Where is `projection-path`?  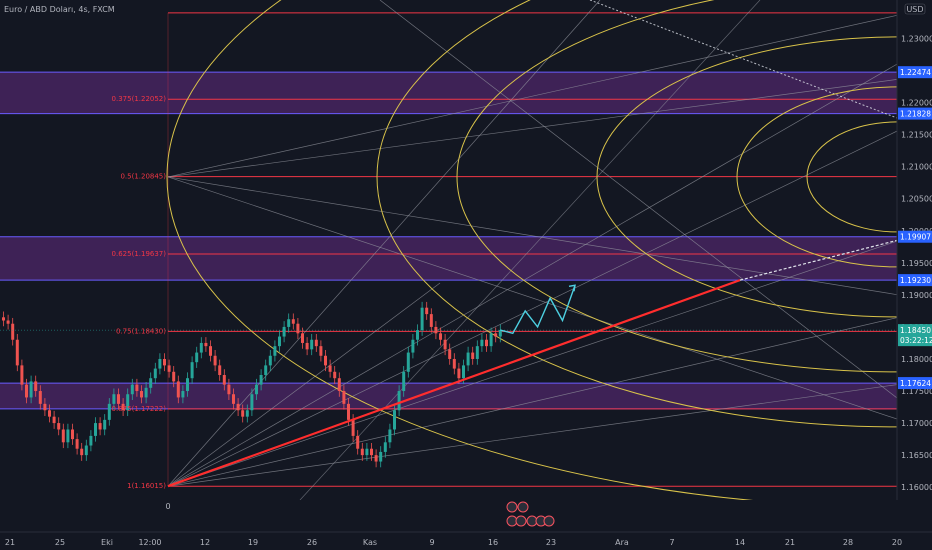
projection-path is located at coordinates (538, 310).